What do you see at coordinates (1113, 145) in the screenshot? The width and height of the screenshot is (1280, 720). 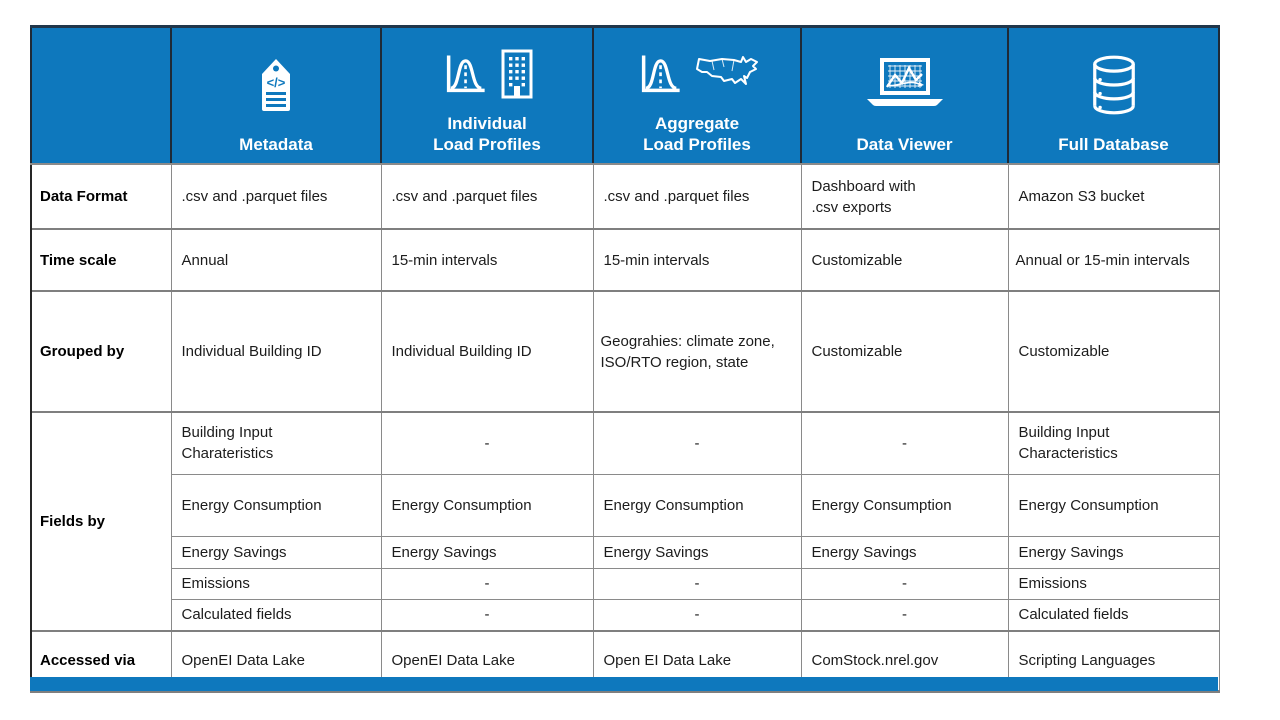 I see `column-header-label: Full Database` at bounding box center [1113, 145].